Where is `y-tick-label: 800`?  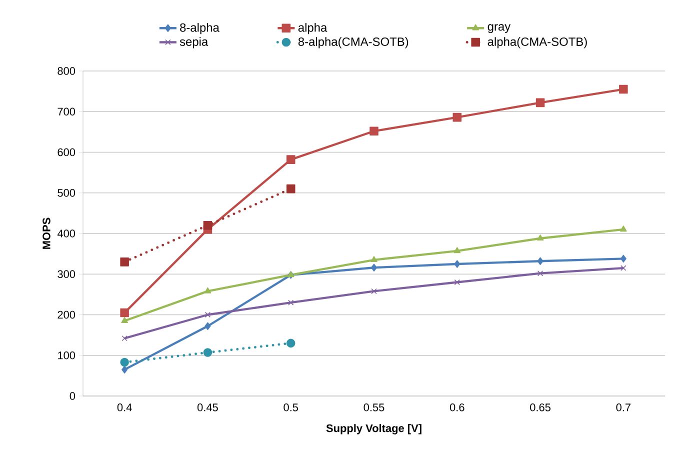 y-tick-label: 800 is located at coordinates (67, 71).